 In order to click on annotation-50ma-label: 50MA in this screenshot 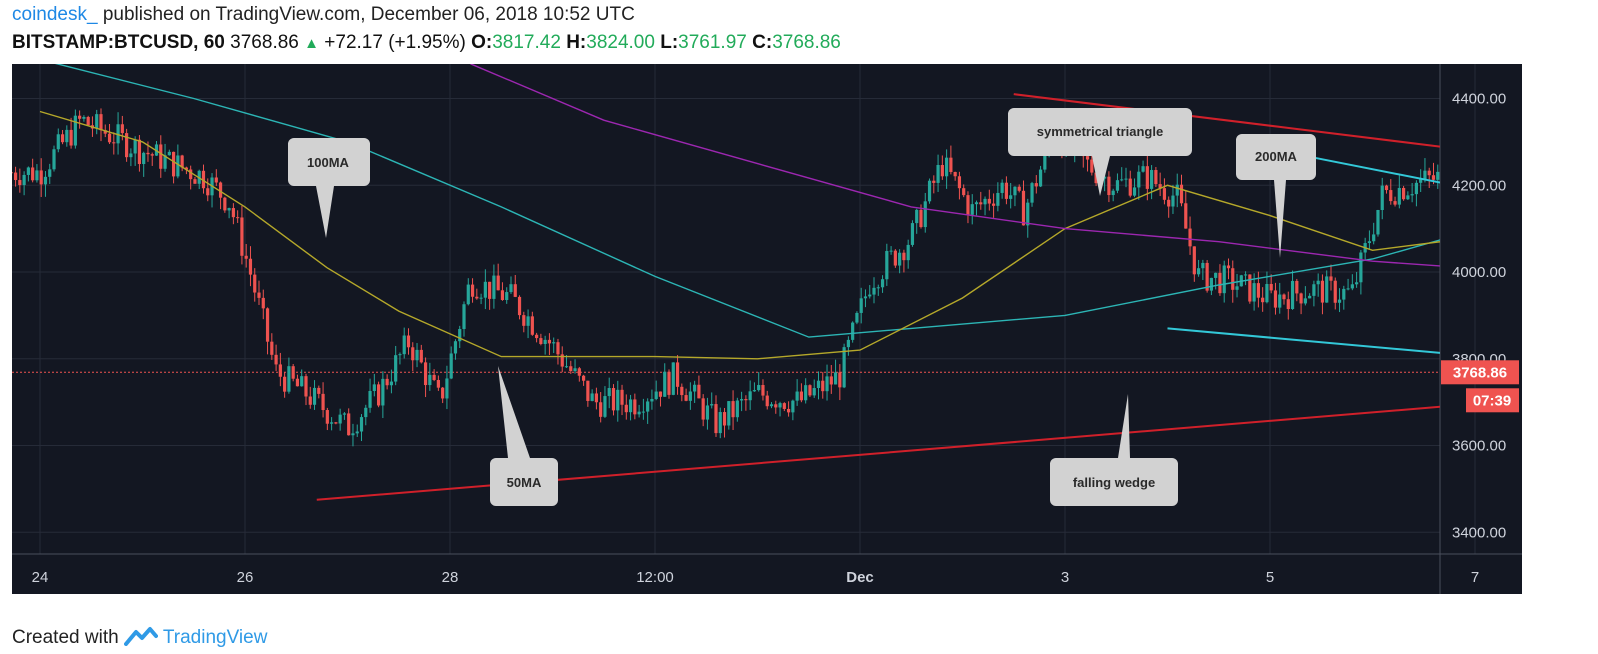, I will do `click(524, 482)`.